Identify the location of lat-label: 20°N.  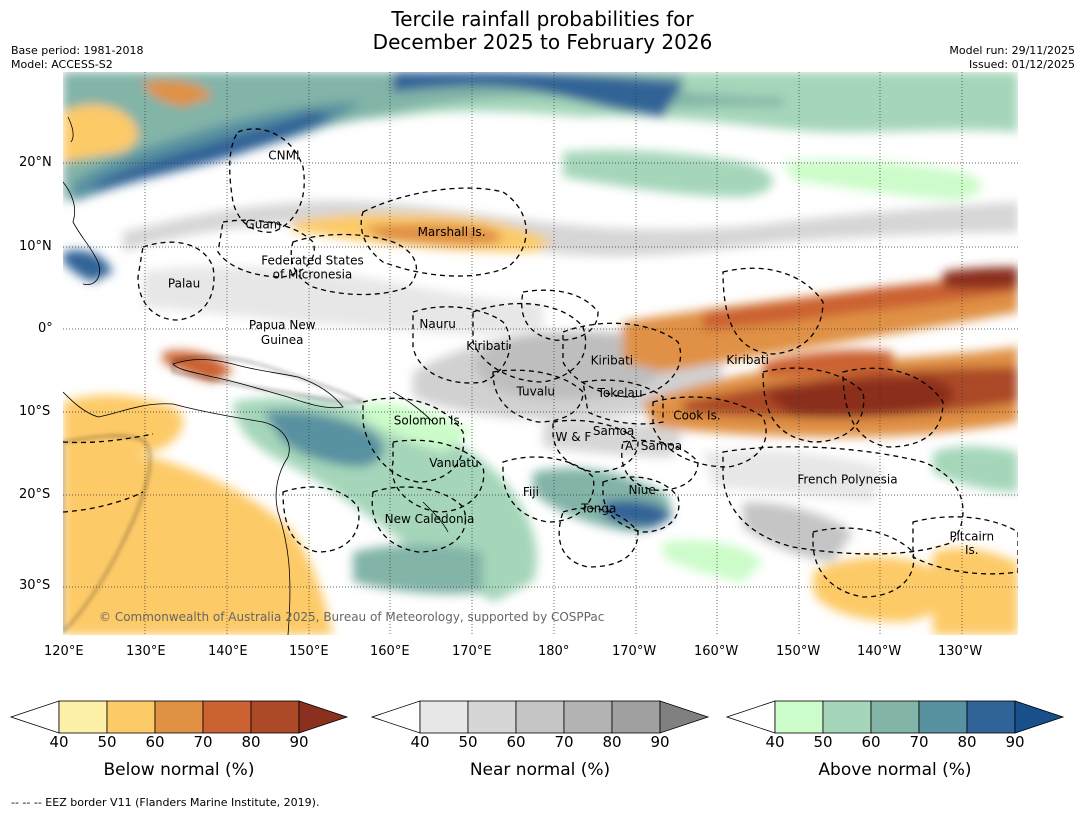
(35, 162).